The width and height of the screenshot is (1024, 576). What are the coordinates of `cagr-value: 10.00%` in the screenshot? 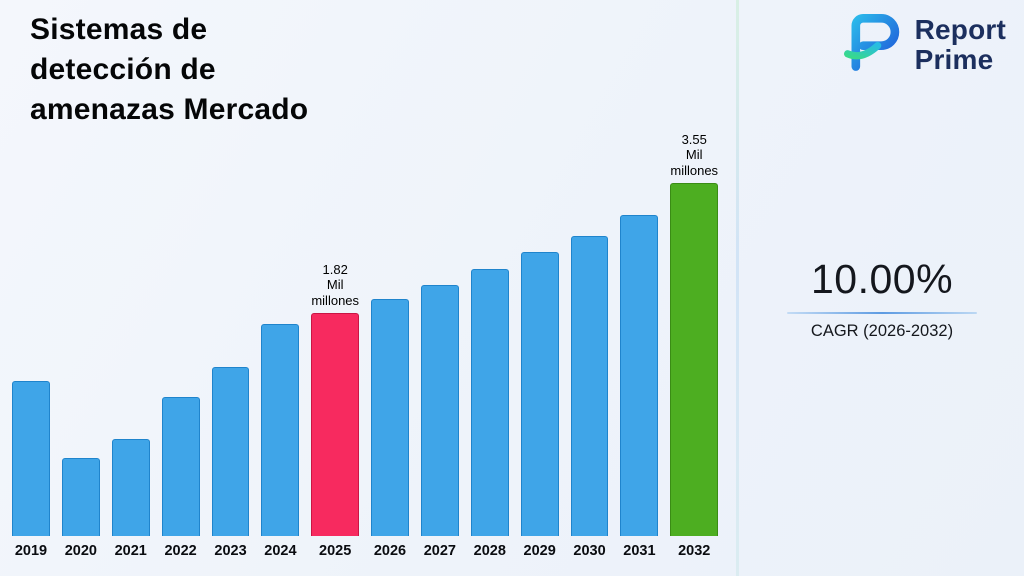 It's located at (882, 279).